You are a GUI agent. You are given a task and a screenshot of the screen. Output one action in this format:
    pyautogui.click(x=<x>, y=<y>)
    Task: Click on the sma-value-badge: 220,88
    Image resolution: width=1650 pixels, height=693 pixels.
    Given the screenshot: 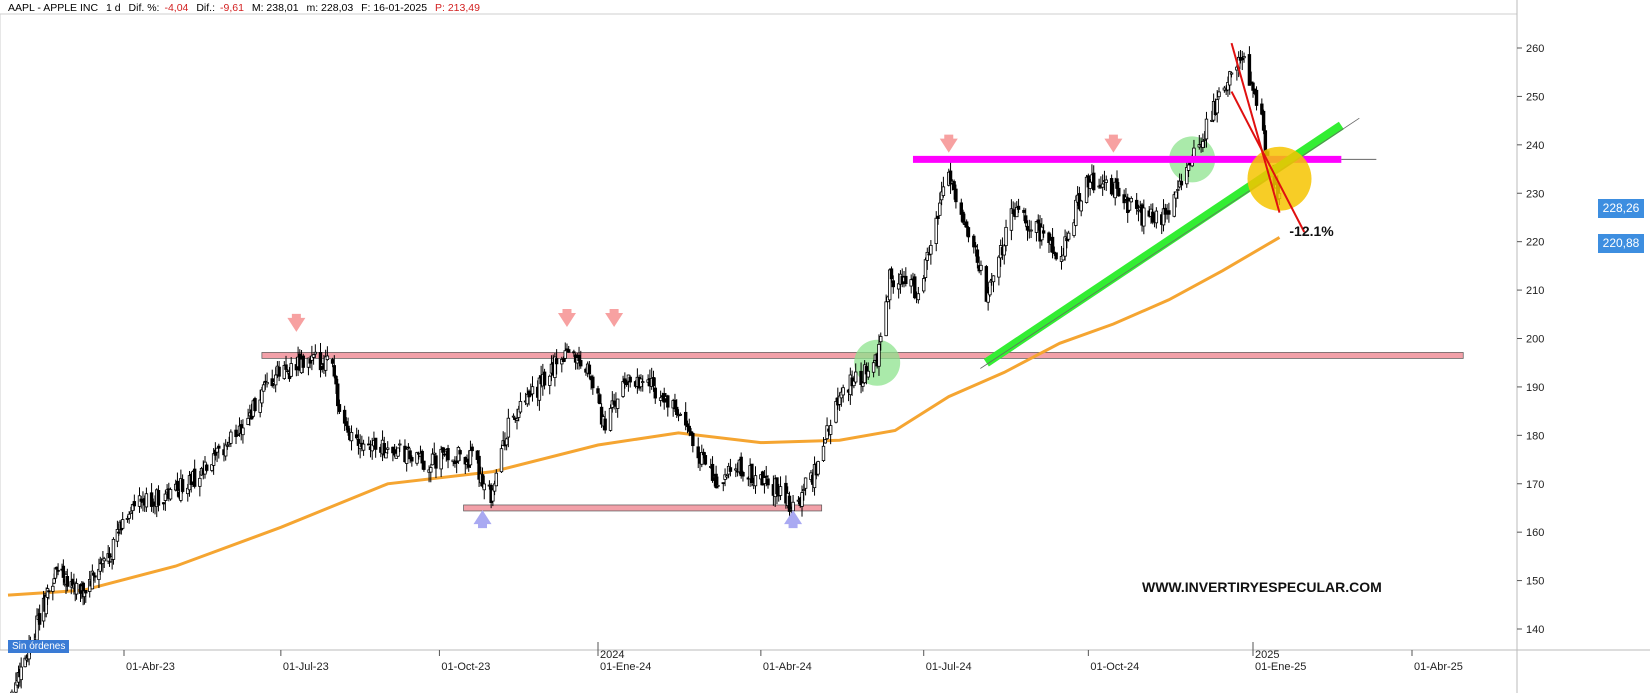 What is the action you would take?
    pyautogui.click(x=1621, y=243)
    